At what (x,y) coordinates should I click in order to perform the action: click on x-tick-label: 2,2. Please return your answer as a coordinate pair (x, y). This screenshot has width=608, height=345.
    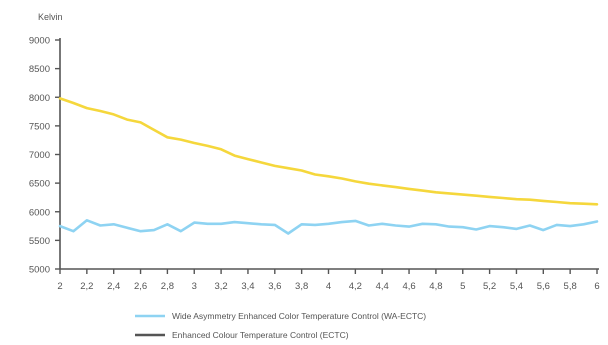
    Looking at the image, I should click on (86, 286).